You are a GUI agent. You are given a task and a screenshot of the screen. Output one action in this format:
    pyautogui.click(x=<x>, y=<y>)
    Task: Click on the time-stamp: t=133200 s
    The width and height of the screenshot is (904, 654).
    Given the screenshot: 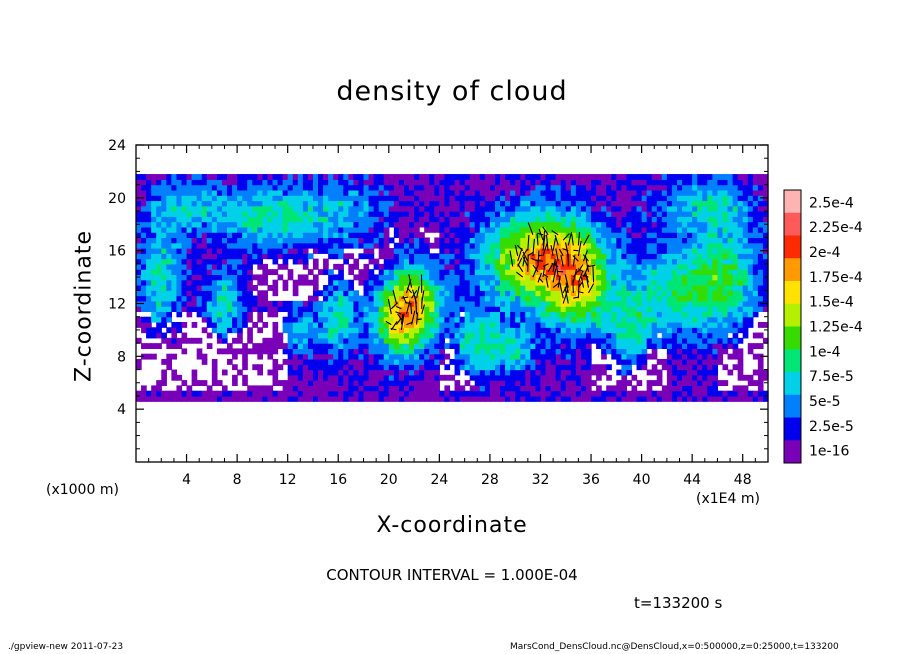 What is the action you would take?
    pyautogui.click(x=678, y=603)
    